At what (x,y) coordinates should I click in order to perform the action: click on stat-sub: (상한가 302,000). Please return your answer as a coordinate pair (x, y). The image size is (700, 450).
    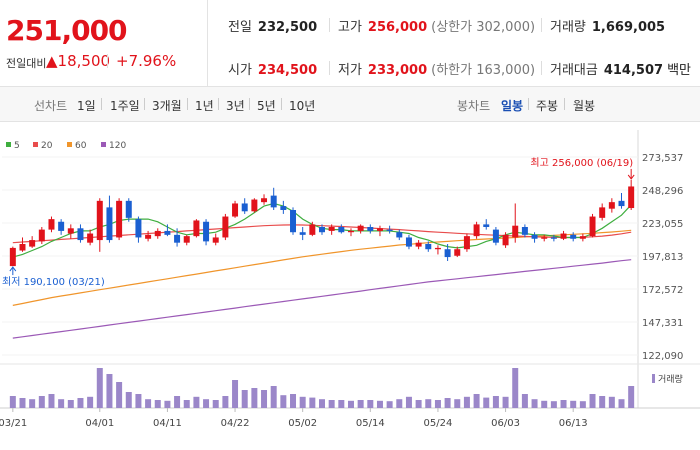
    Looking at the image, I should click on (483, 27).